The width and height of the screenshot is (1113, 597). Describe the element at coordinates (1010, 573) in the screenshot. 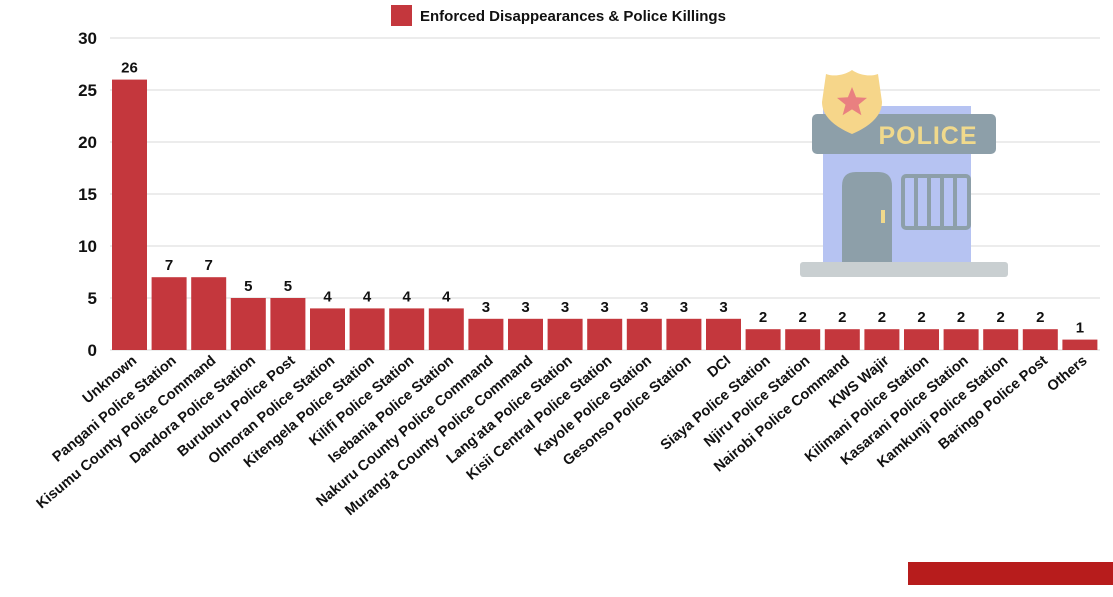

I see `corner-accent-bar` at that location.